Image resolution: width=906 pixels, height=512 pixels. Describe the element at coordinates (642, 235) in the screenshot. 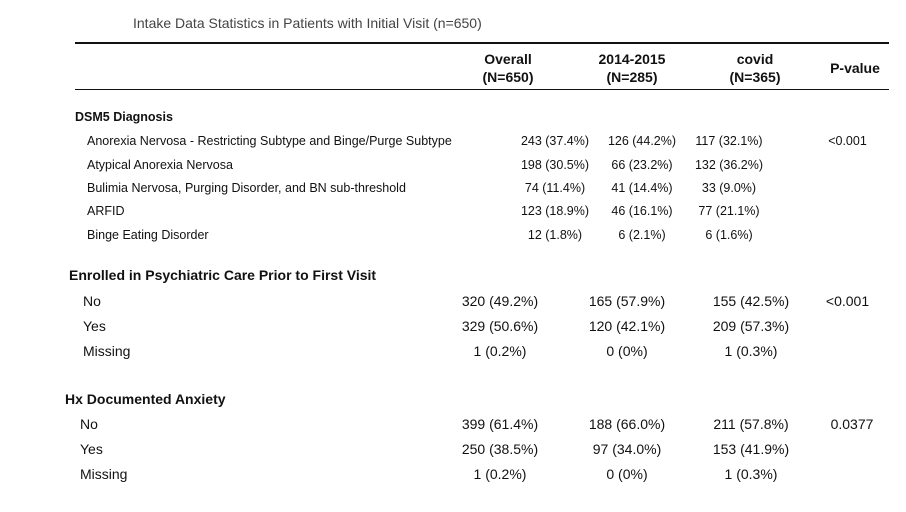

I see `cell-2014-2015: 6 (2.1%)` at that location.